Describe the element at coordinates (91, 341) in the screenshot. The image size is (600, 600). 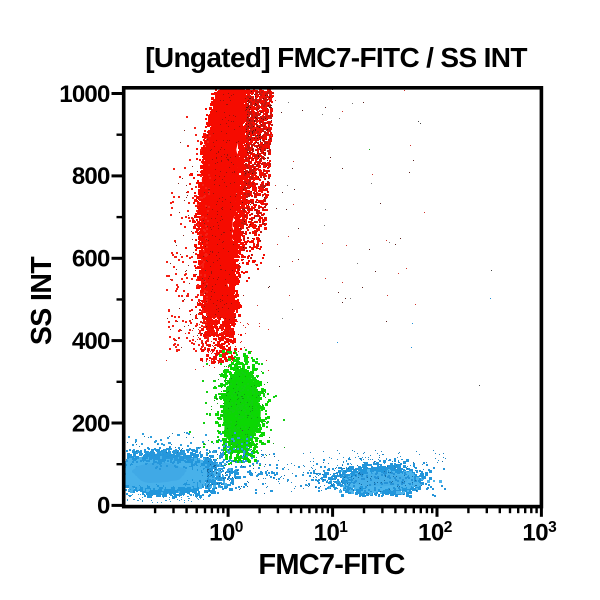
I see `svg-text: 400` at that location.